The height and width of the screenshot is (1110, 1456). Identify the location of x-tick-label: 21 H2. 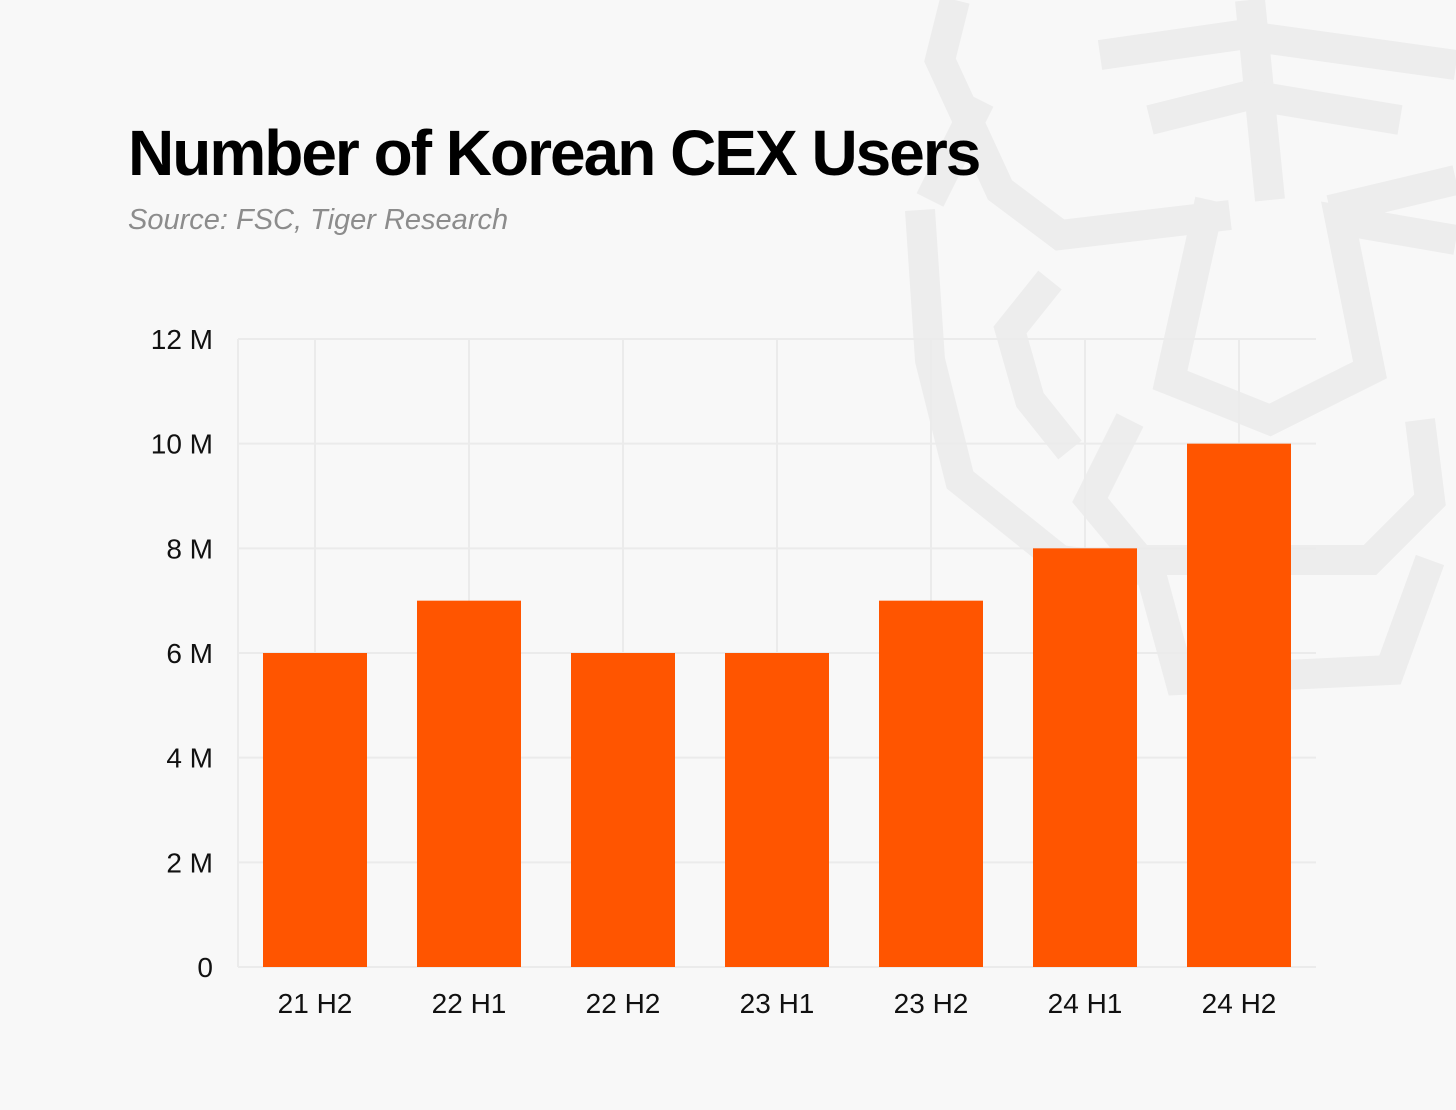
(315, 1003).